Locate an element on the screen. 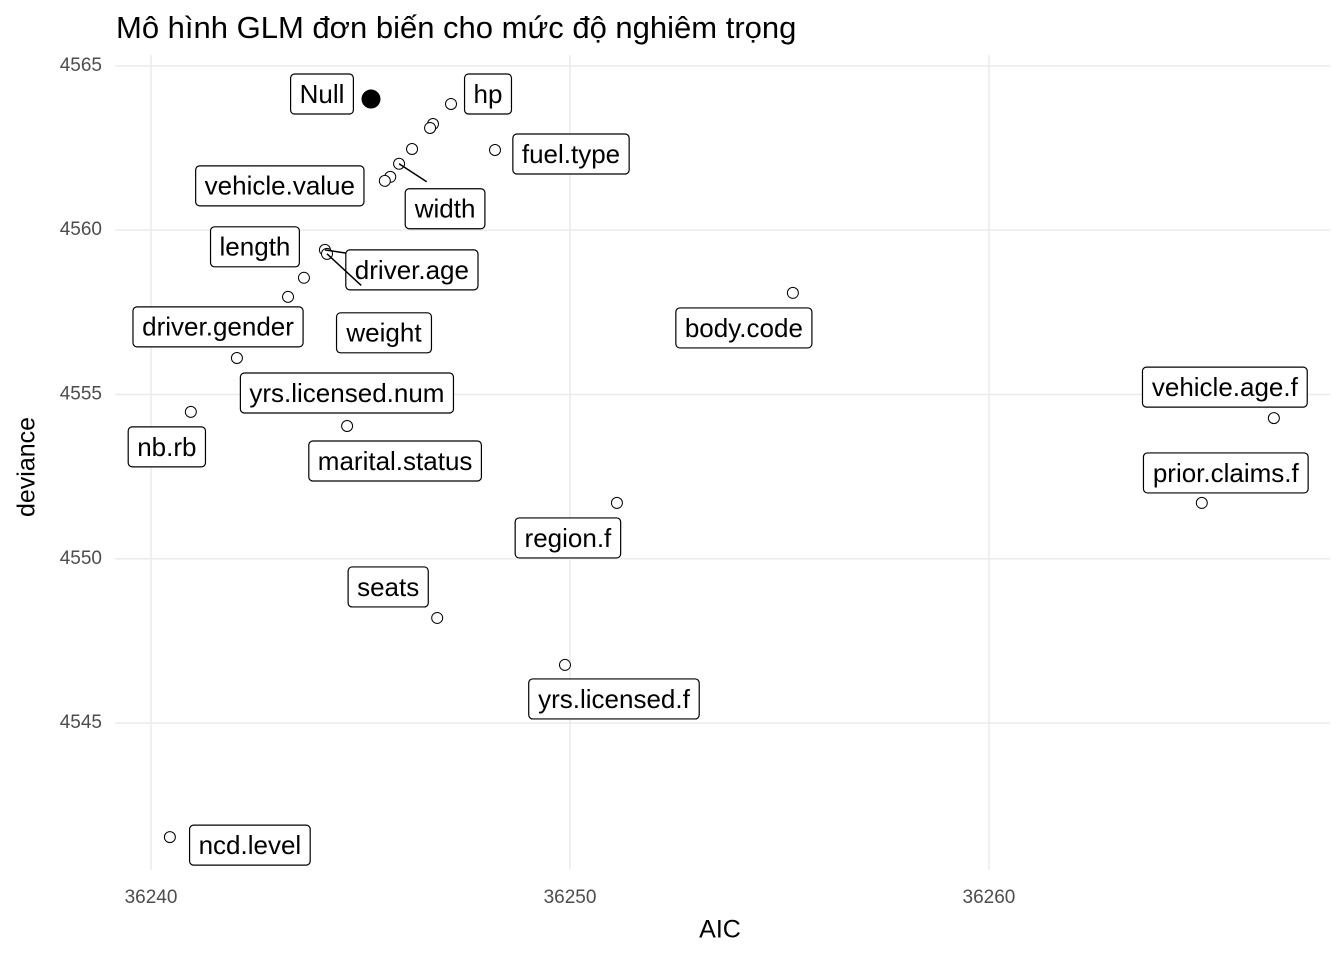 This screenshot has height=965, width=1344. point-label: vehicle.age.f is located at coordinates (1225, 387).